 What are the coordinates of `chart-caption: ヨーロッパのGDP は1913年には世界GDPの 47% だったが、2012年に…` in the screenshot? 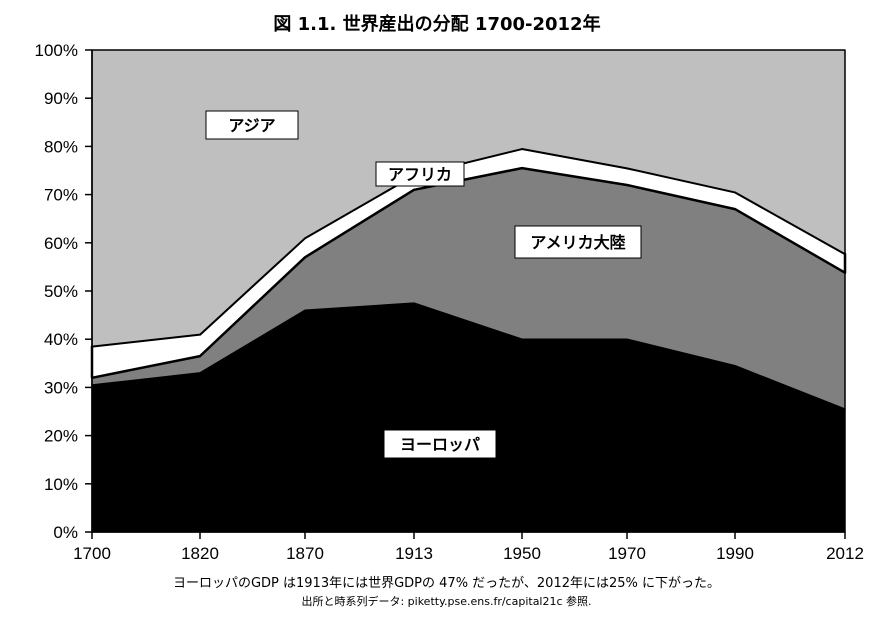 It's located at (446, 583).